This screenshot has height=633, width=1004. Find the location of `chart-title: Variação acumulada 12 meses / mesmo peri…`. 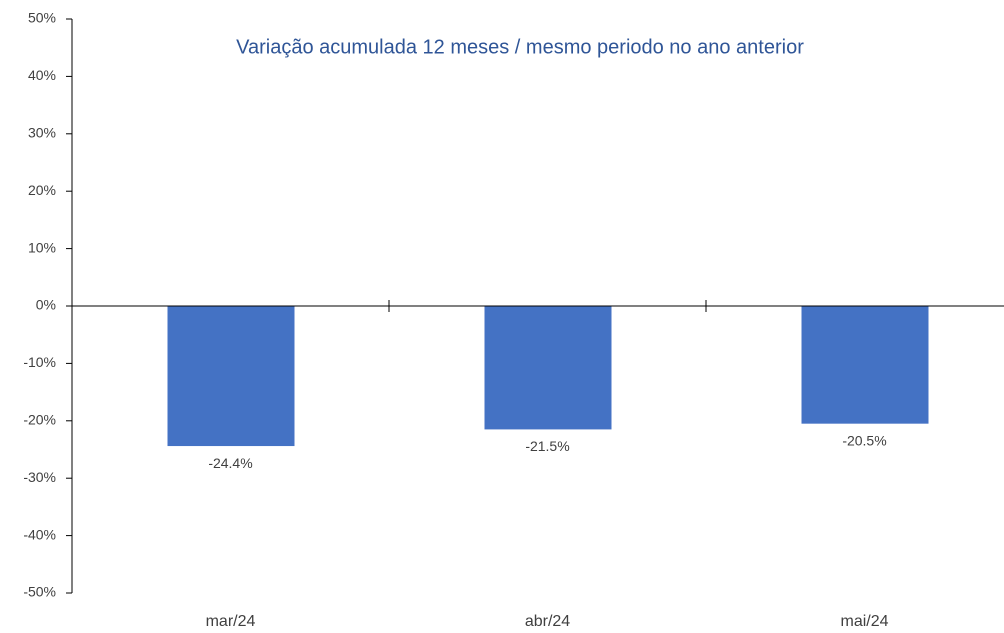

chart-title: Variação acumulada 12 meses / mesmo peri… is located at coordinates (520, 47).